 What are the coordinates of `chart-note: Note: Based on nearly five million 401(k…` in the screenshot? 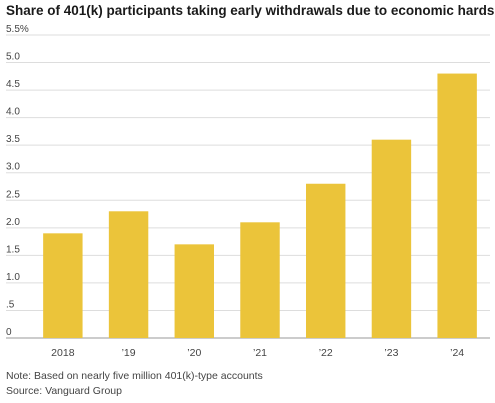 It's located at (134, 376).